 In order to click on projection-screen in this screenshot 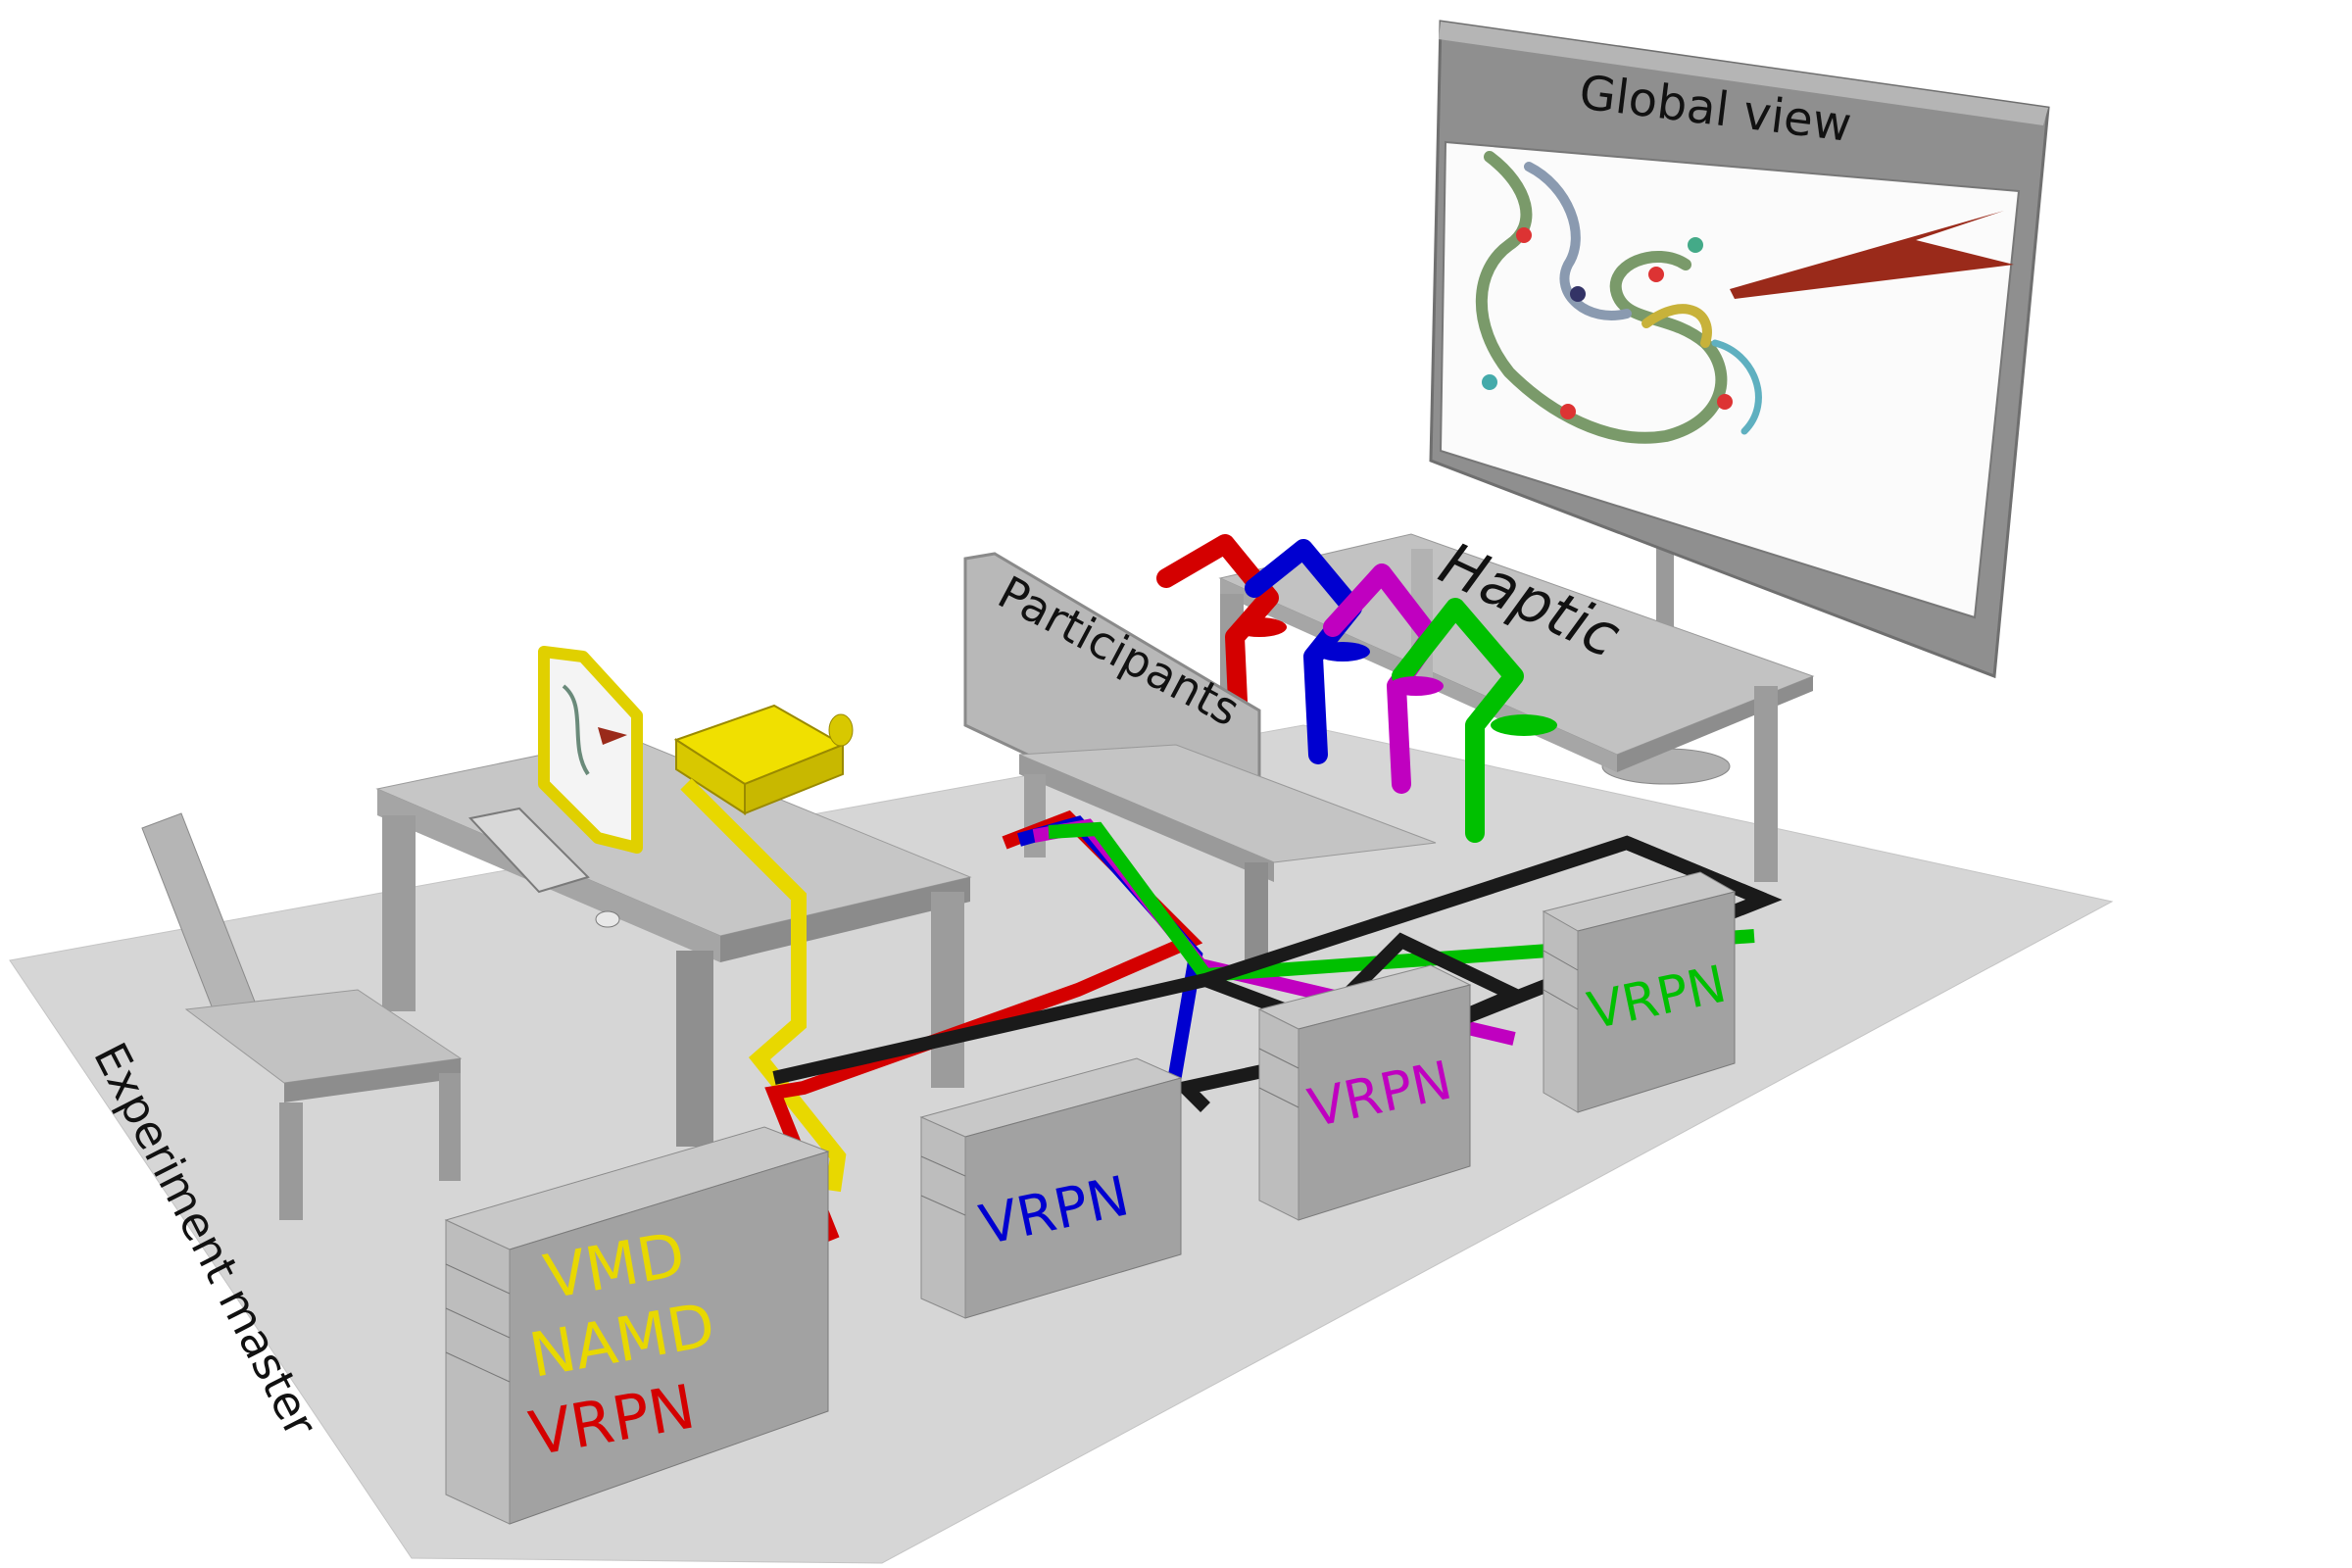, I will do `click(1739, 402)`.